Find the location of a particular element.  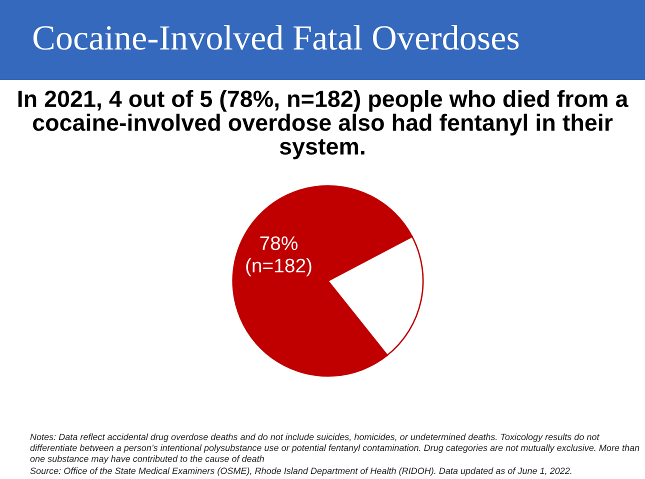

source-note: Source: Office of the State Medical Examiners (OSME), Rhode Island Department of Health (RIDOH). Data updated as of June 1, 2022. is located at coordinates (301, 471).